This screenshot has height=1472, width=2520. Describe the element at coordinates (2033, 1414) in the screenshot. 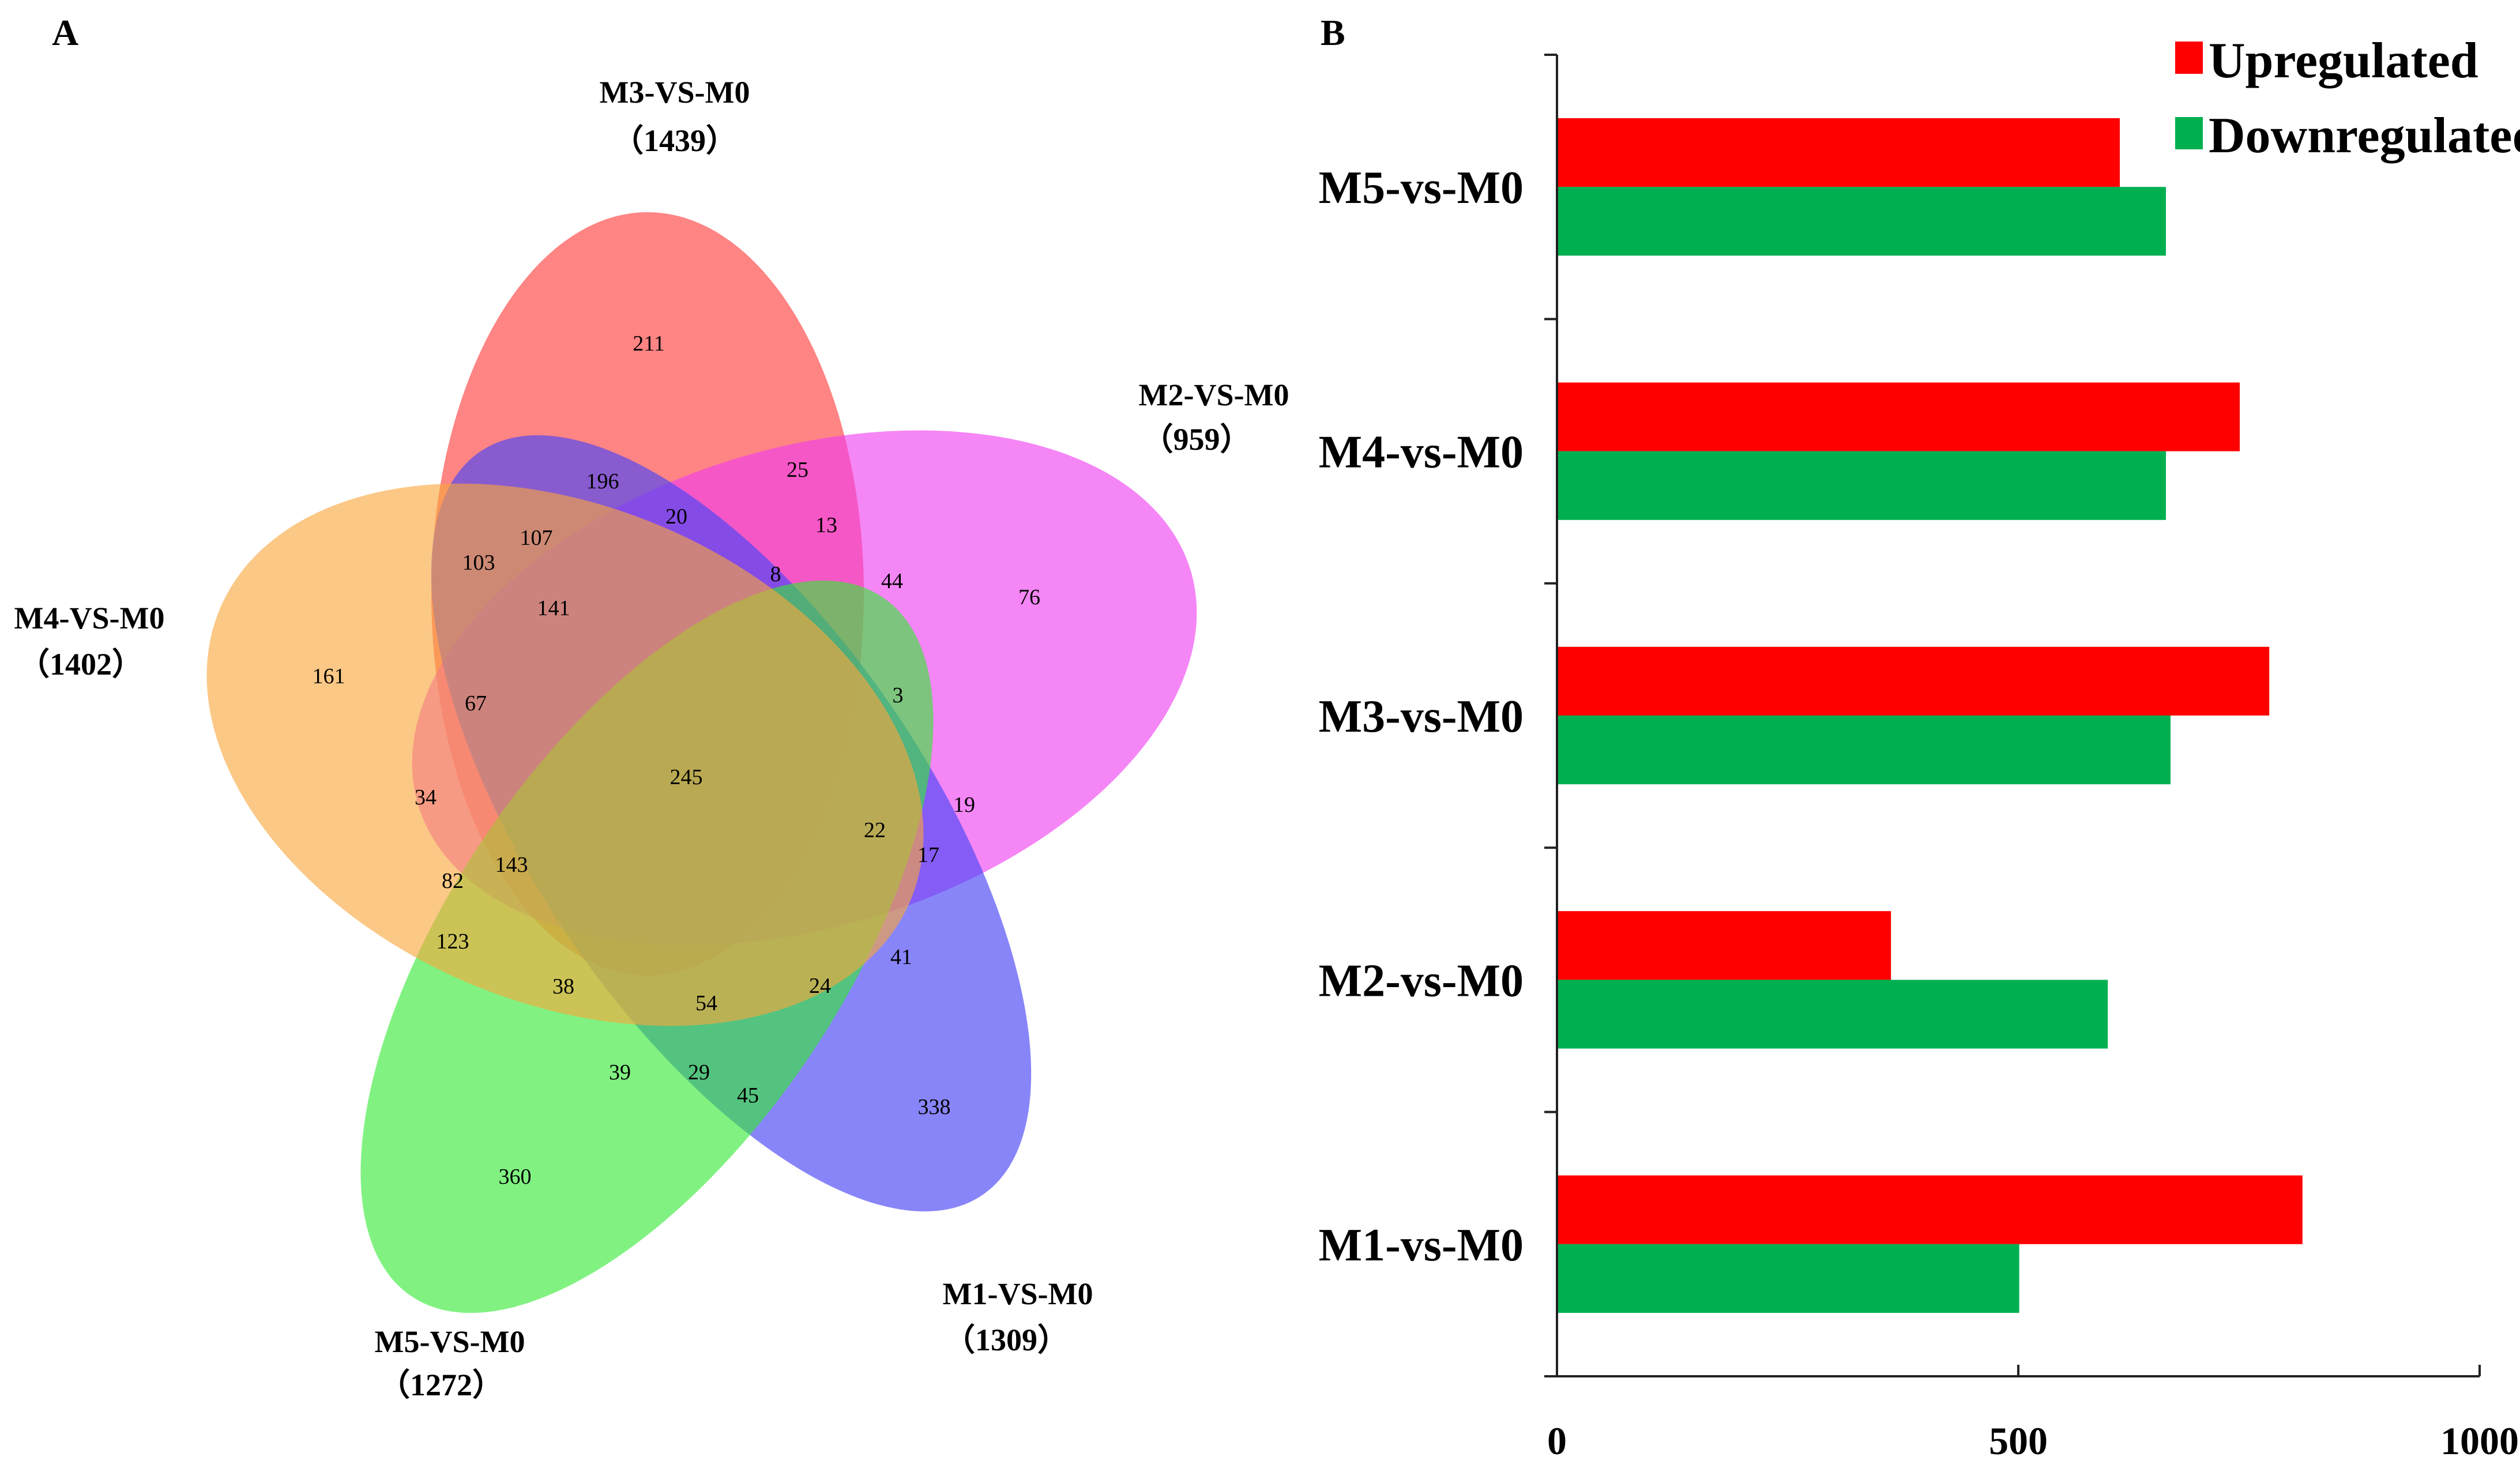

I see `x-axis-ticks: 0 500 1000` at that location.